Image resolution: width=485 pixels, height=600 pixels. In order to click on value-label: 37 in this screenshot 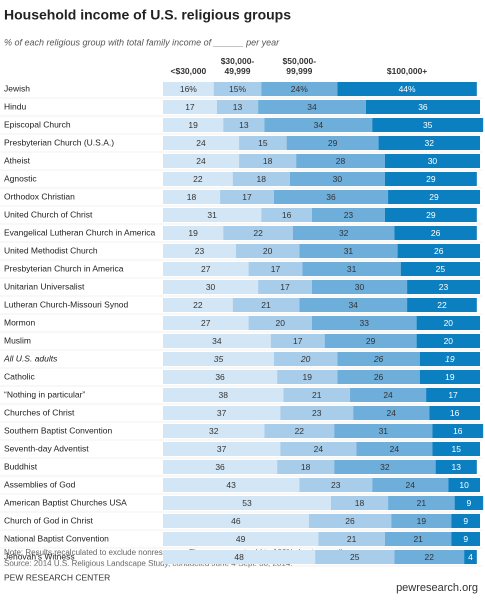, I will do `click(222, 449)`.